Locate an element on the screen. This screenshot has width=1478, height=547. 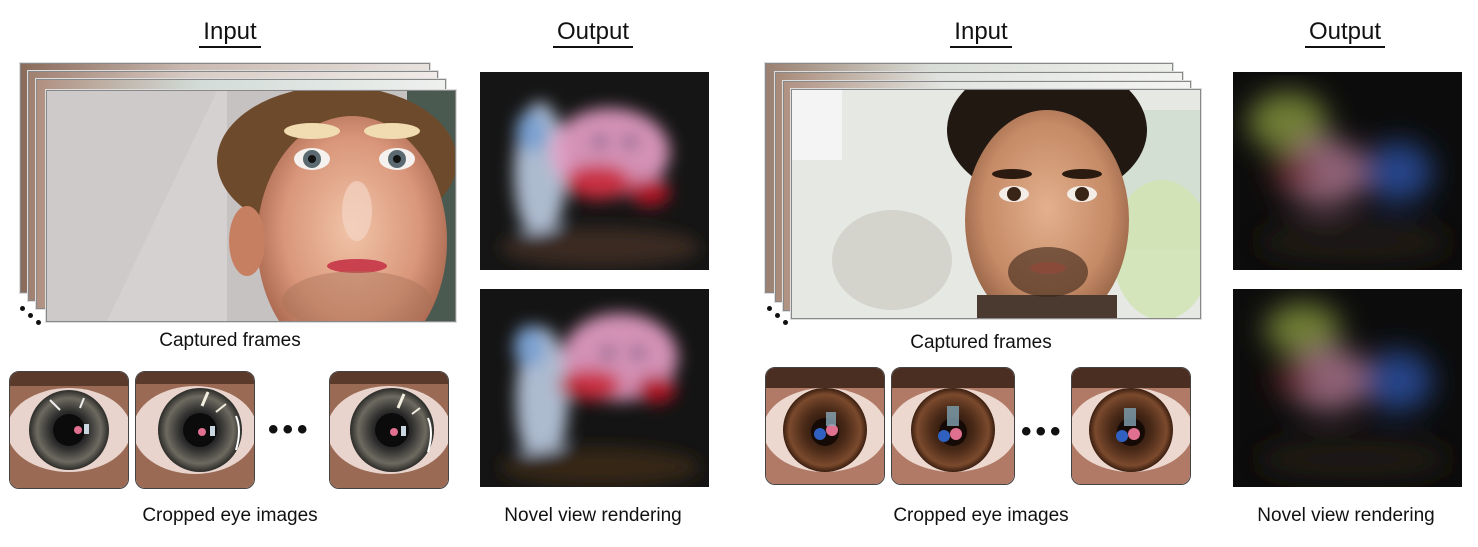
output-heading: Output is located at coordinates (593, 33).